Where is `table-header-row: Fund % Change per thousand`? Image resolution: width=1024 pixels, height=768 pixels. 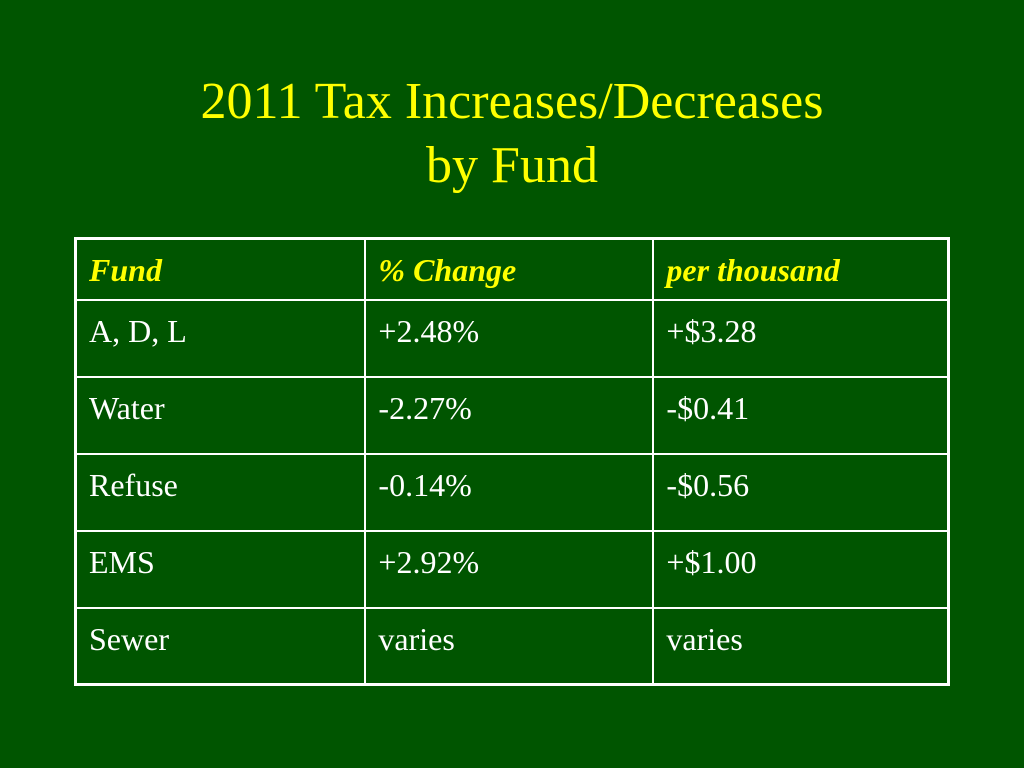 table-header-row: Fund % Change per thousand is located at coordinates (512, 269).